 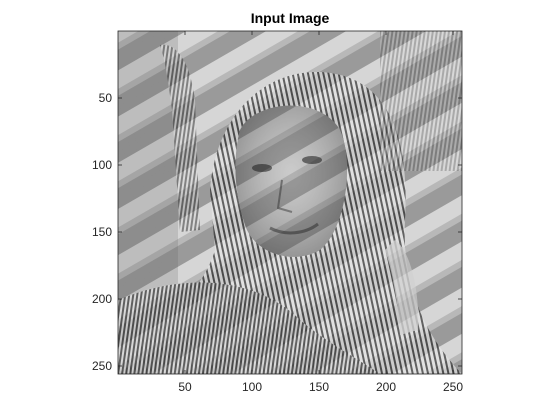 I want to click on y-tick-label: 200, so click(x=102, y=299).